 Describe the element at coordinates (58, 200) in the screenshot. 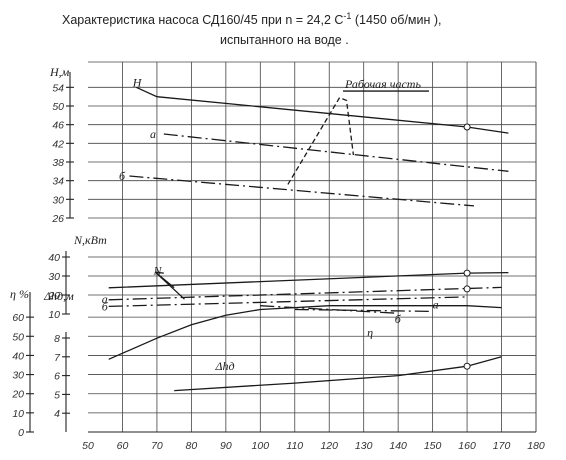

I see `H-tick-label: 30` at that location.